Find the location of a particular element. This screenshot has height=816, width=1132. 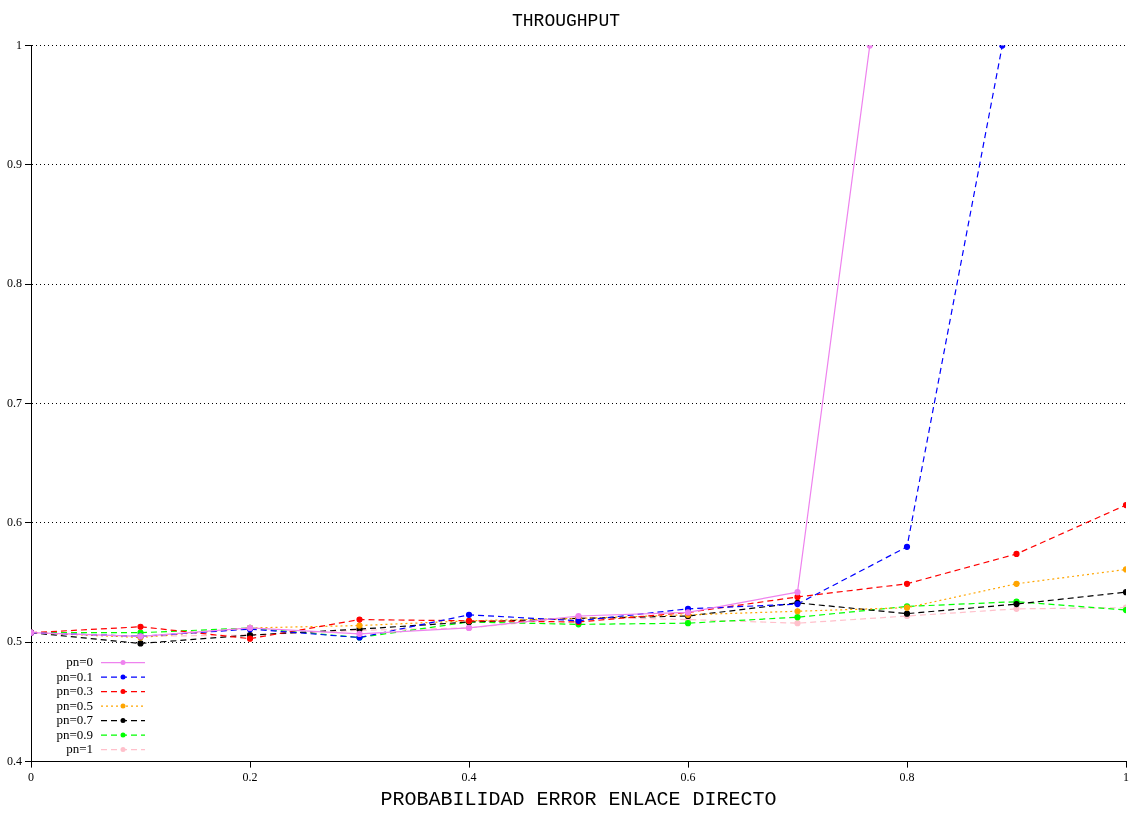

legend-label: pn=0 is located at coordinates (79, 662).